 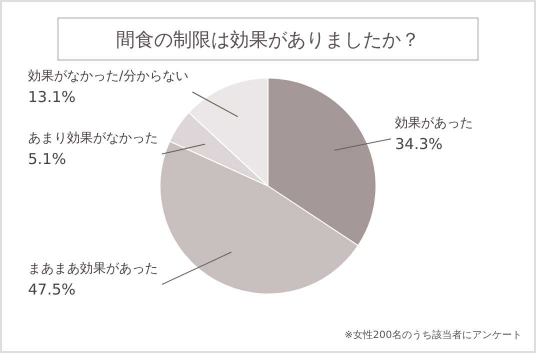 I want to click on data-label: 13.1%, so click(x=52, y=97).